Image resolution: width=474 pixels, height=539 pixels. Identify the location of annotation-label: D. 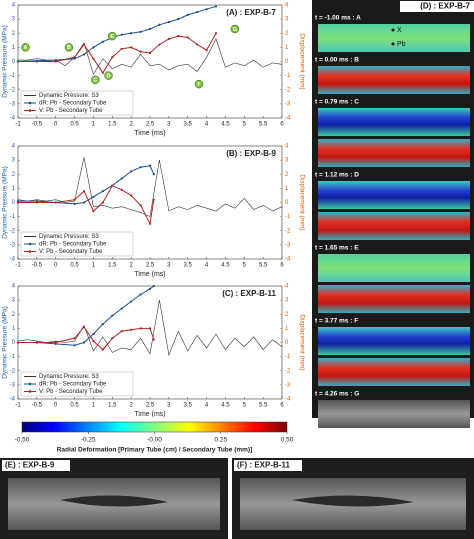
(109, 76).